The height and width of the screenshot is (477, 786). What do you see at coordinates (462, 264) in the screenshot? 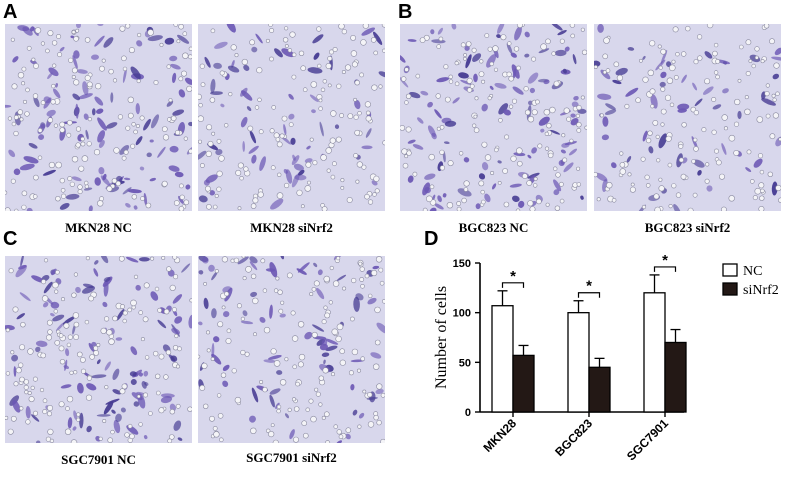
I see `y-tick-label: 150` at bounding box center [462, 264].